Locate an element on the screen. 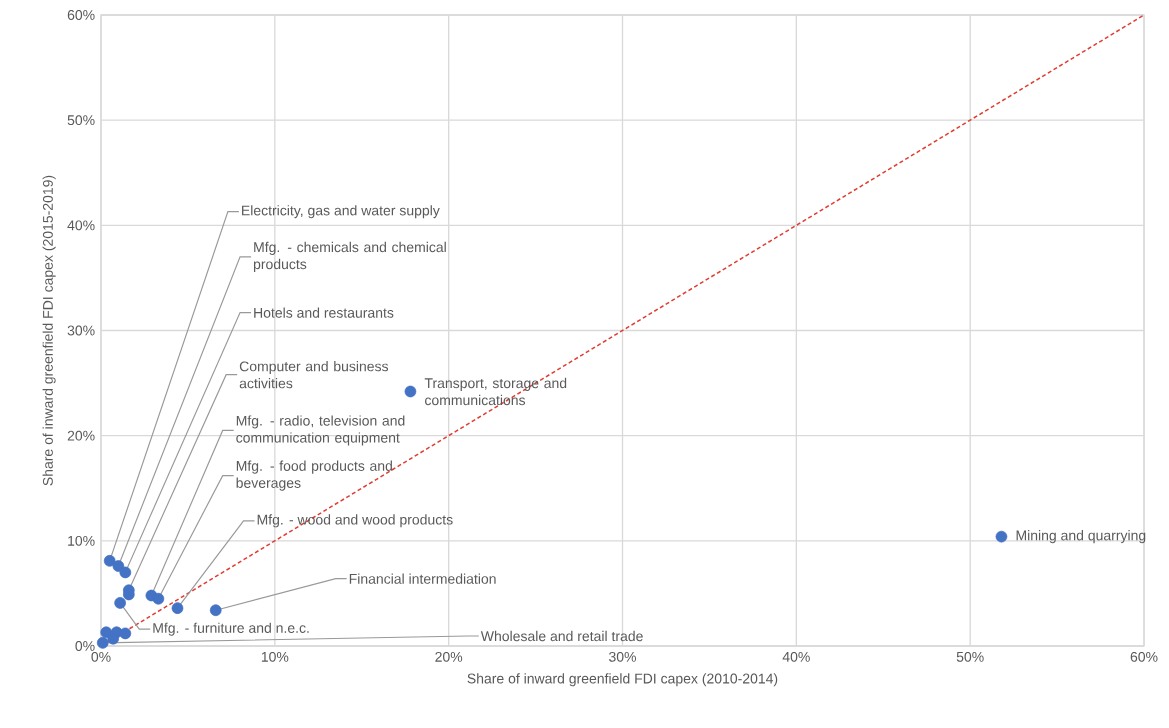 The width and height of the screenshot is (1169, 728). annotation: Wholesale and retail trade is located at coordinates (561, 636).